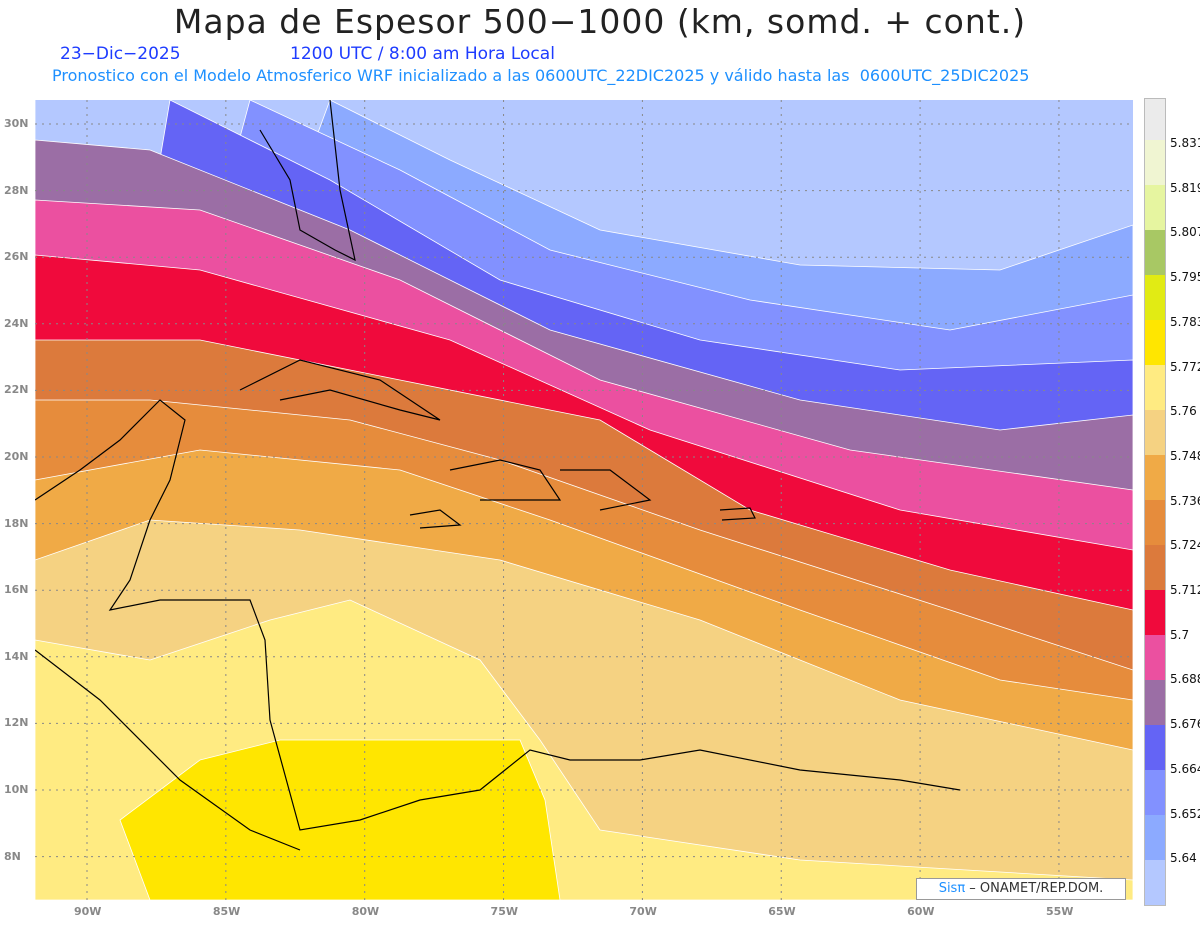  I want to click on lon-label: 90W, so click(88, 911).